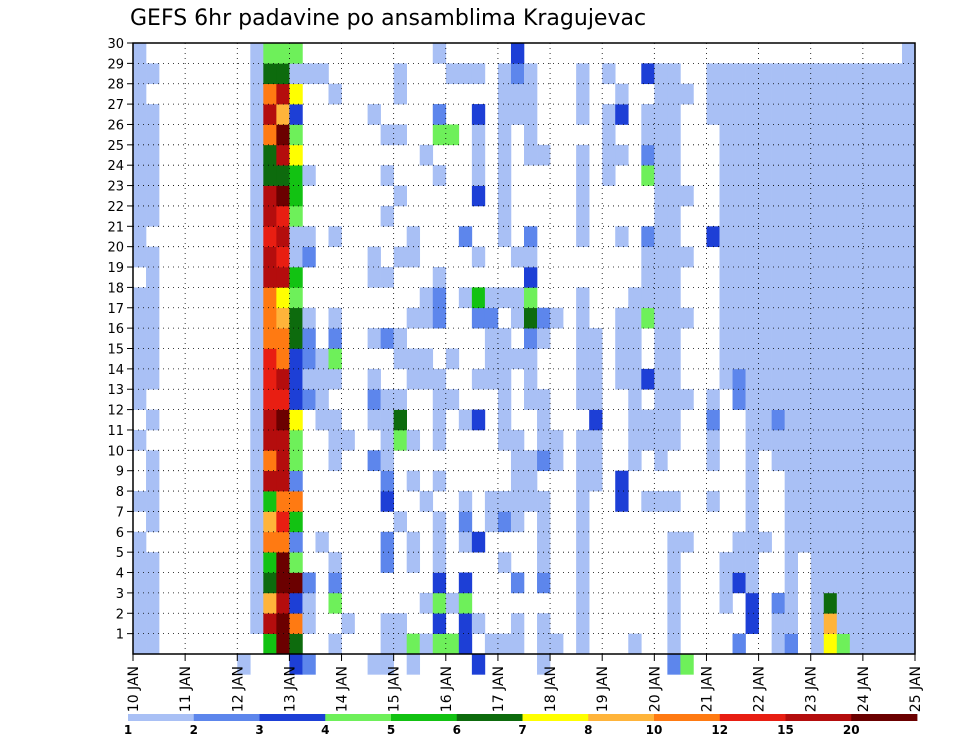 Image resolution: width=960 pixels, height=742 pixels. I want to click on y-tick-label: 1, so click(120, 635).